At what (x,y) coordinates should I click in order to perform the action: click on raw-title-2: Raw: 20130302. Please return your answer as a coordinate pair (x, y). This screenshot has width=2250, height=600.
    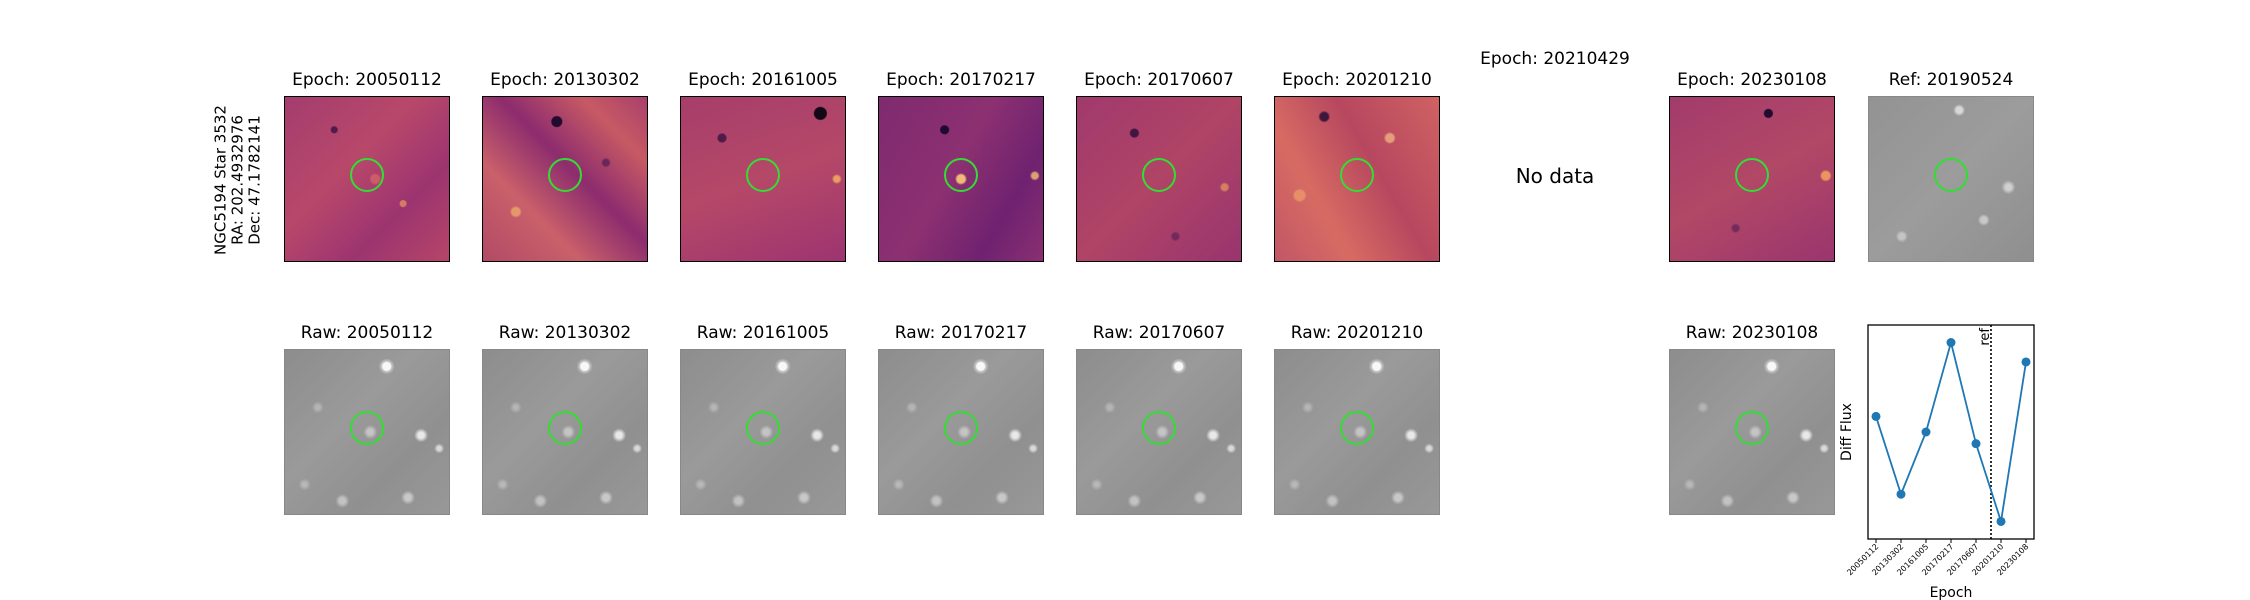
    Looking at the image, I should click on (565, 333).